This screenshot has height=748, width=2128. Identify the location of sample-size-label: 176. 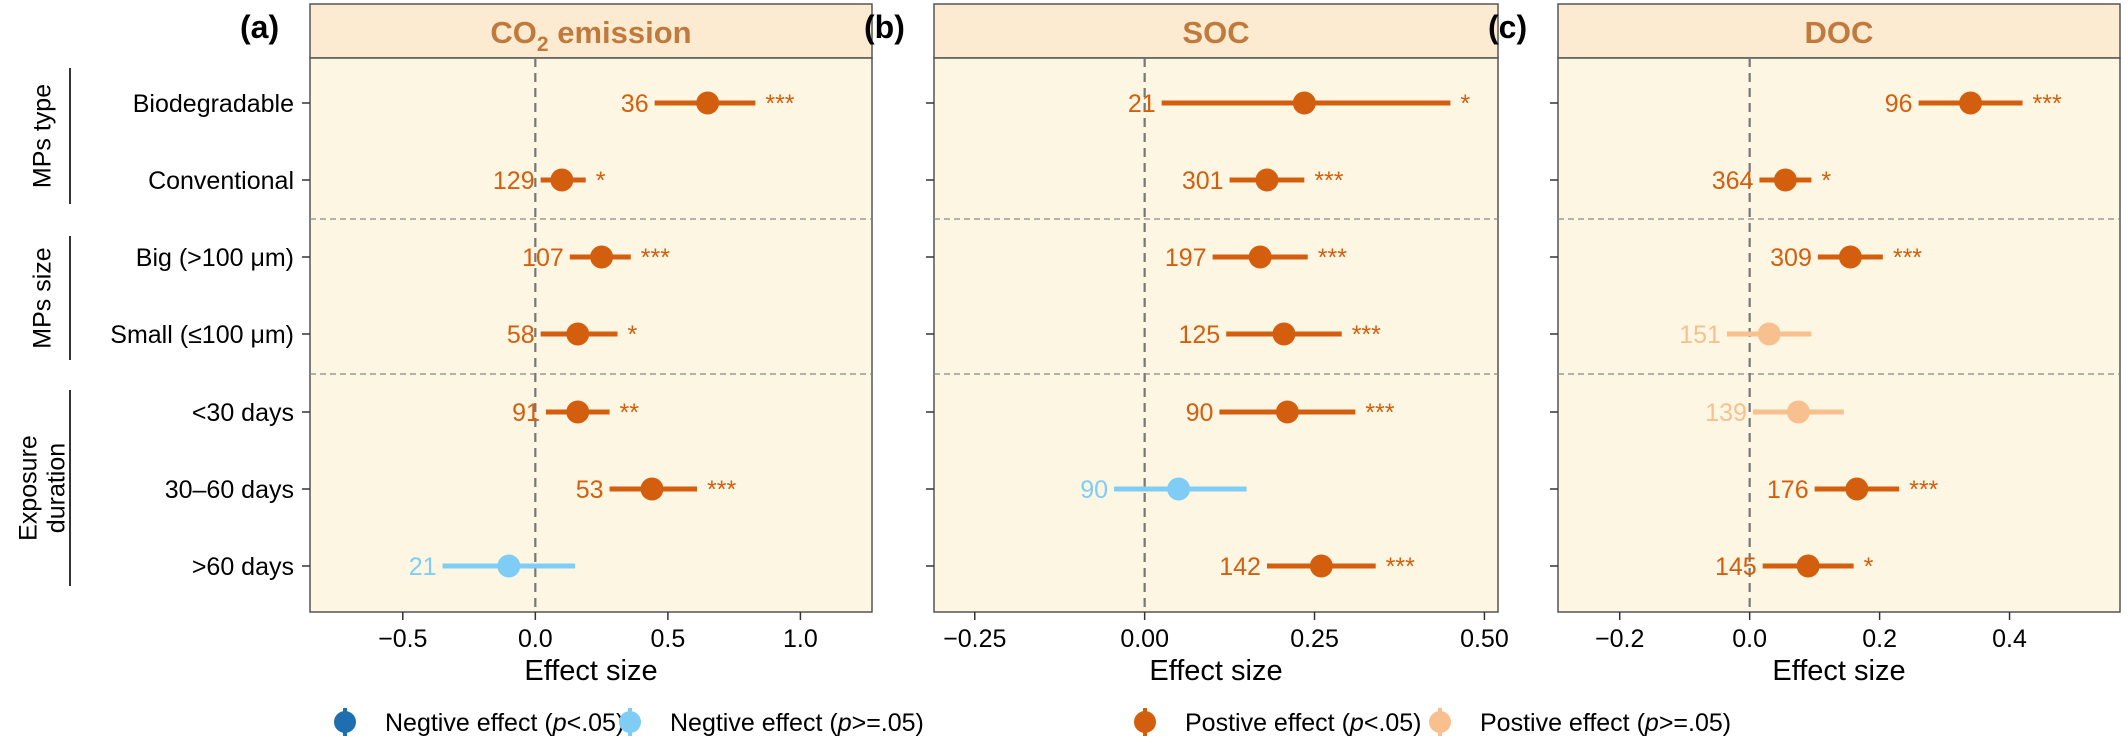
(1788, 490).